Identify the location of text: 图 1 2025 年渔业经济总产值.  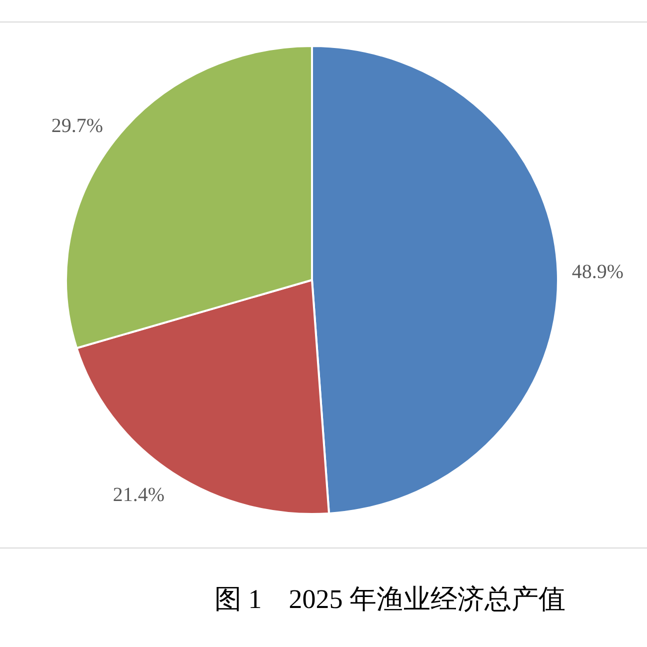
(390, 599).